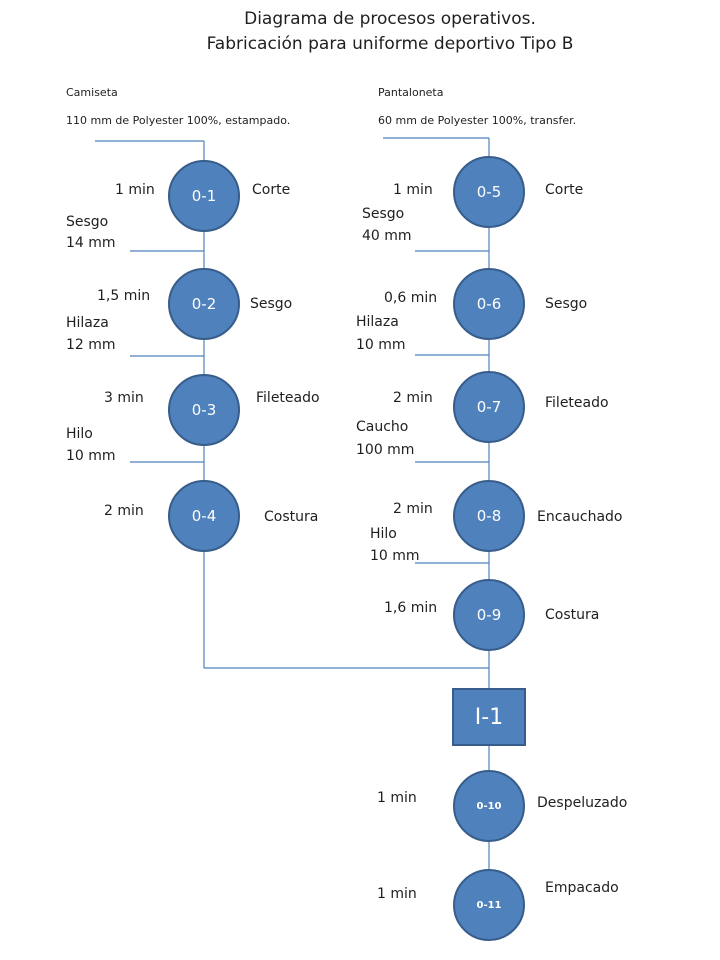 Image resolution: width=720 pixels, height=960 pixels. Describe the element at coordinates (291, 517) in the screenshot. I see `operation-label-0-4: Costura` at that location.